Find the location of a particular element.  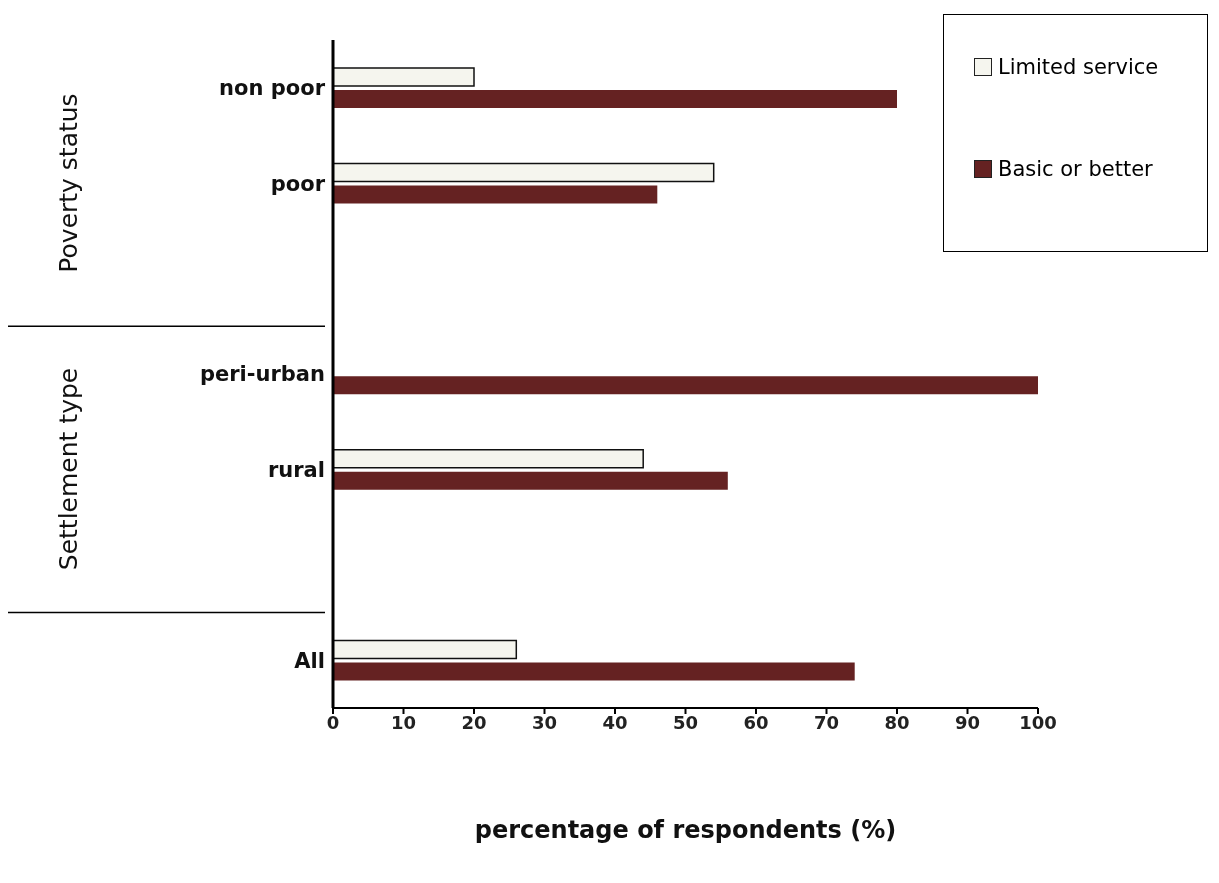

x-axis-title: percentage of respondents (%) is located at coordinates (685, 830).